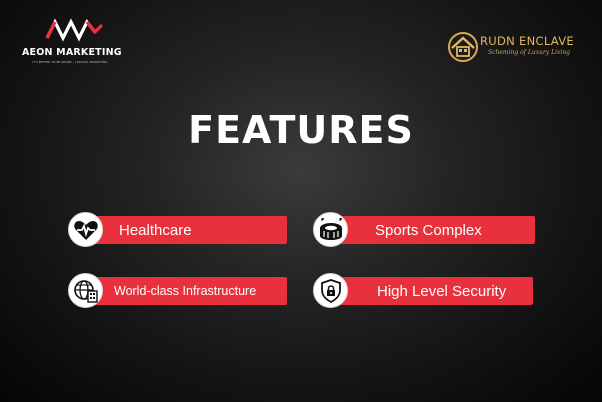 This screenshot has width=602, height=402. What do you see at coordinates (527, 41) in the screenshot?
I see `rudn-brand-name: RUDN ENCLAVE` at bounding box center [527, 41].